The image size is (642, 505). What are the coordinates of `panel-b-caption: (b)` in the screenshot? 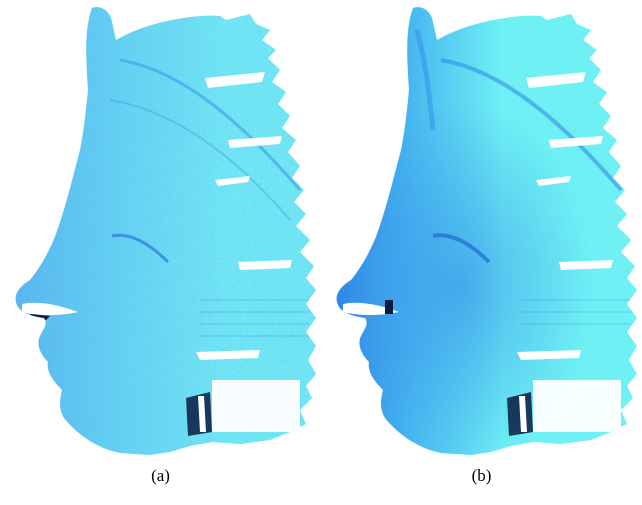 It's located at (481, 475).